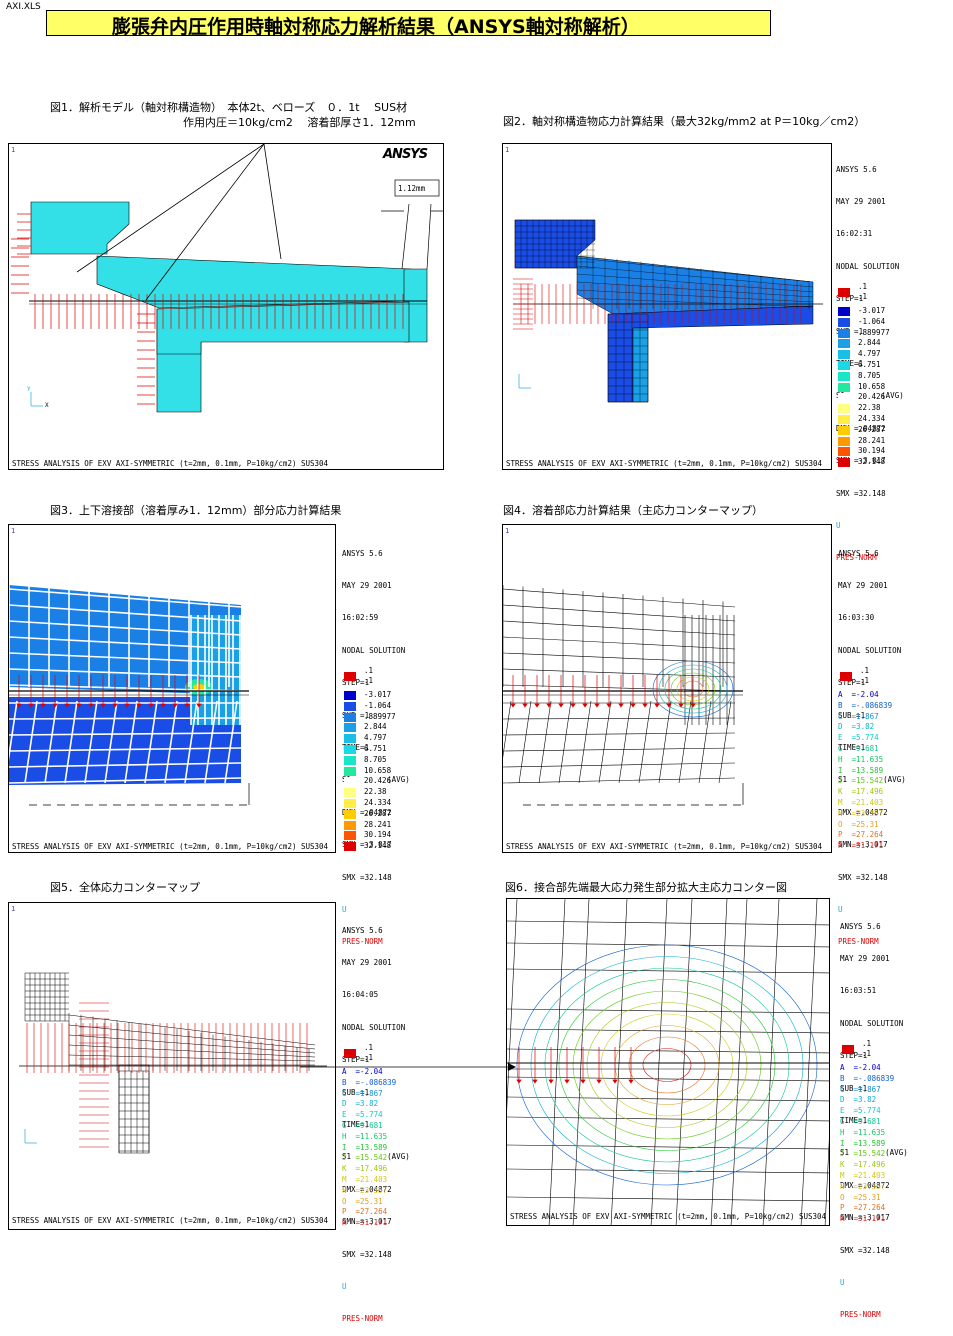 The width and height of the screenshot is (953, 1336). I want to click on legend-time: 16:03:30, so click(856, 618).